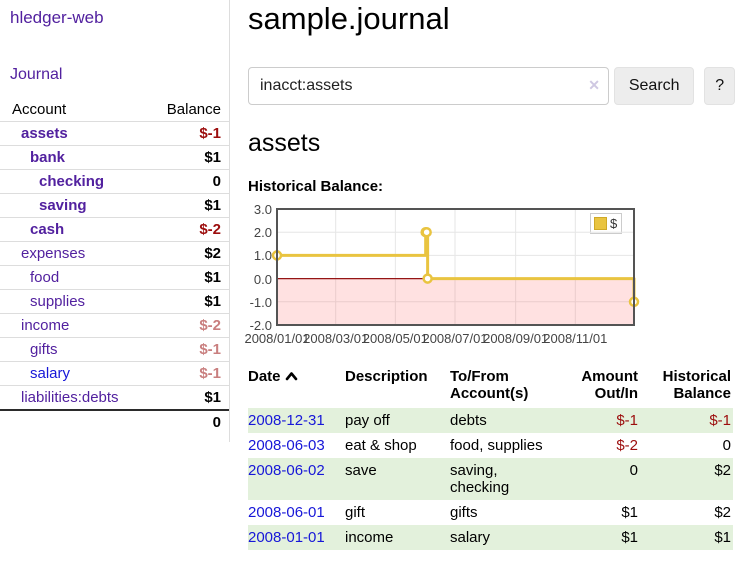 Image resolution: width=742 pixels, height=582 pixels. What do you see at coordinates (490, 420) in the screenshot?
I see `transaction-row: 2008-12-31 pay off debts $-1 $-1` at bounding box center [490, 420].